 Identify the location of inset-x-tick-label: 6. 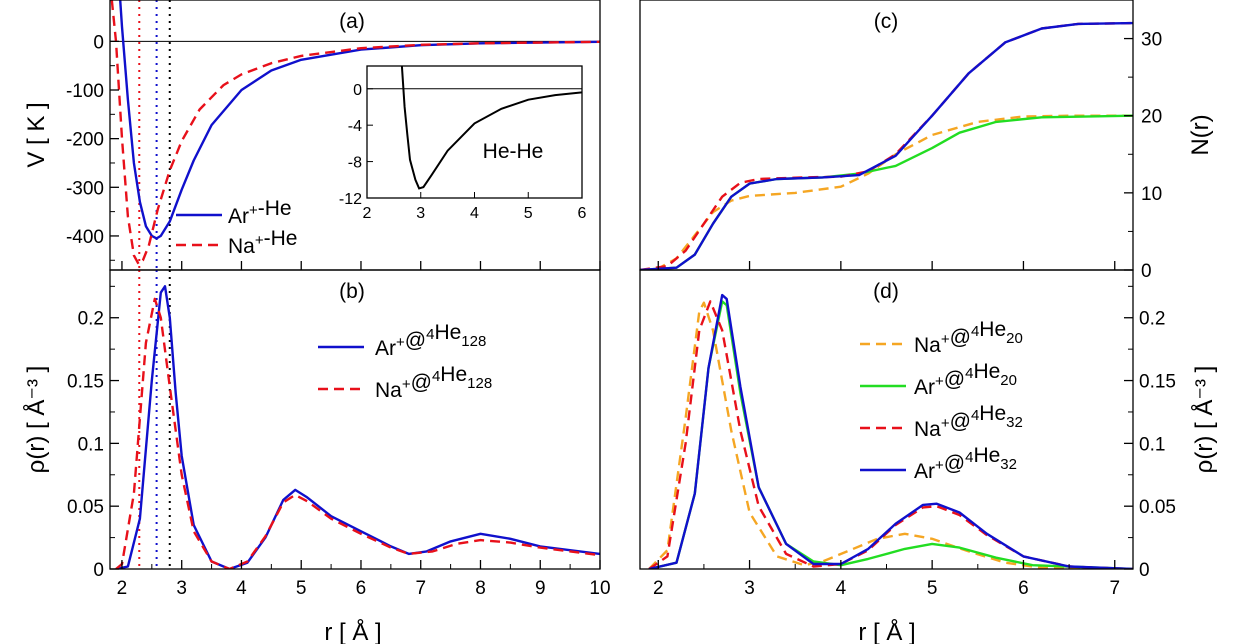
(582, 213).